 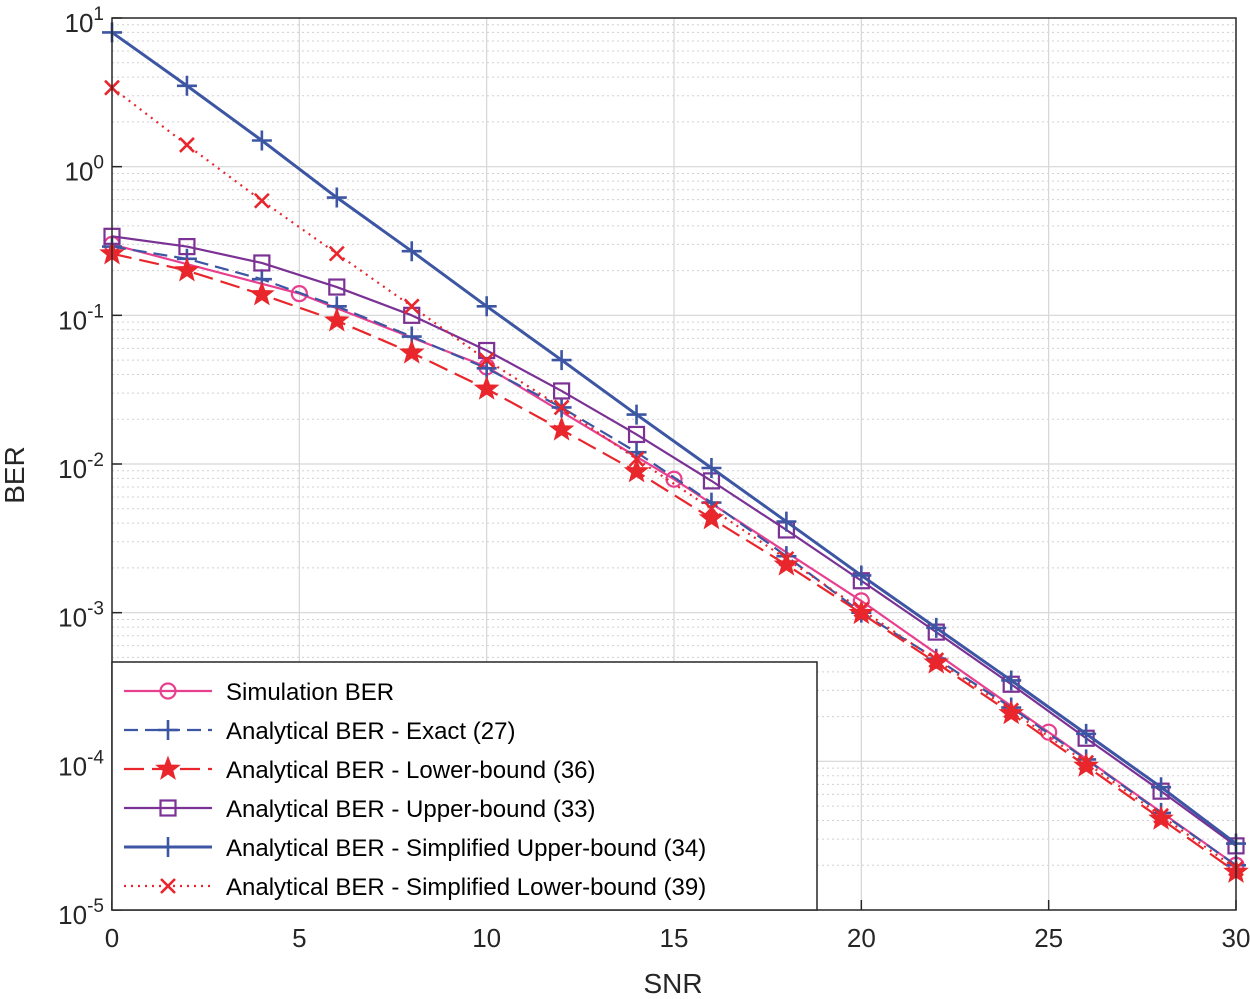 What do you see at coordinates (112, 938) in the screenshot?
I see `x-tick-label: 0` at bounding box center [112, 938].